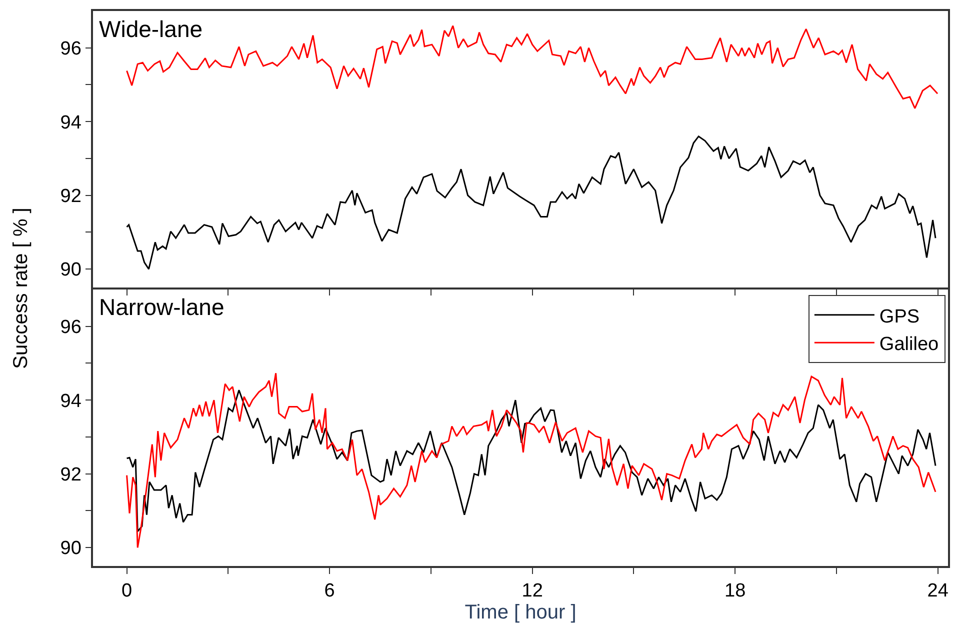 The height and width of the screenshot is (629, 974). What do you see at coordinates (520, 613) in the screenshot?
I see `x-axis-title: Time [ hour ]` at bounding box center [520, 613].